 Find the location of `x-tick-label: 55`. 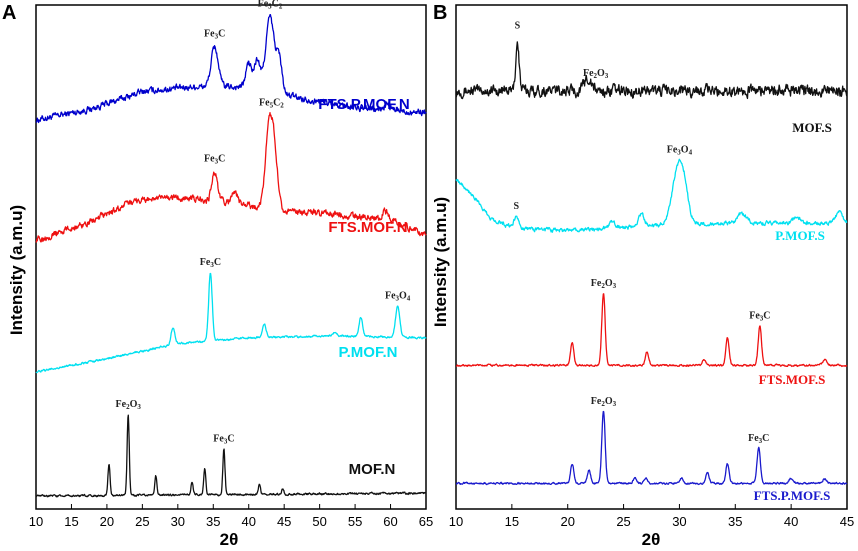

x-tick-label: 55 is located at coordinates (355, 521).